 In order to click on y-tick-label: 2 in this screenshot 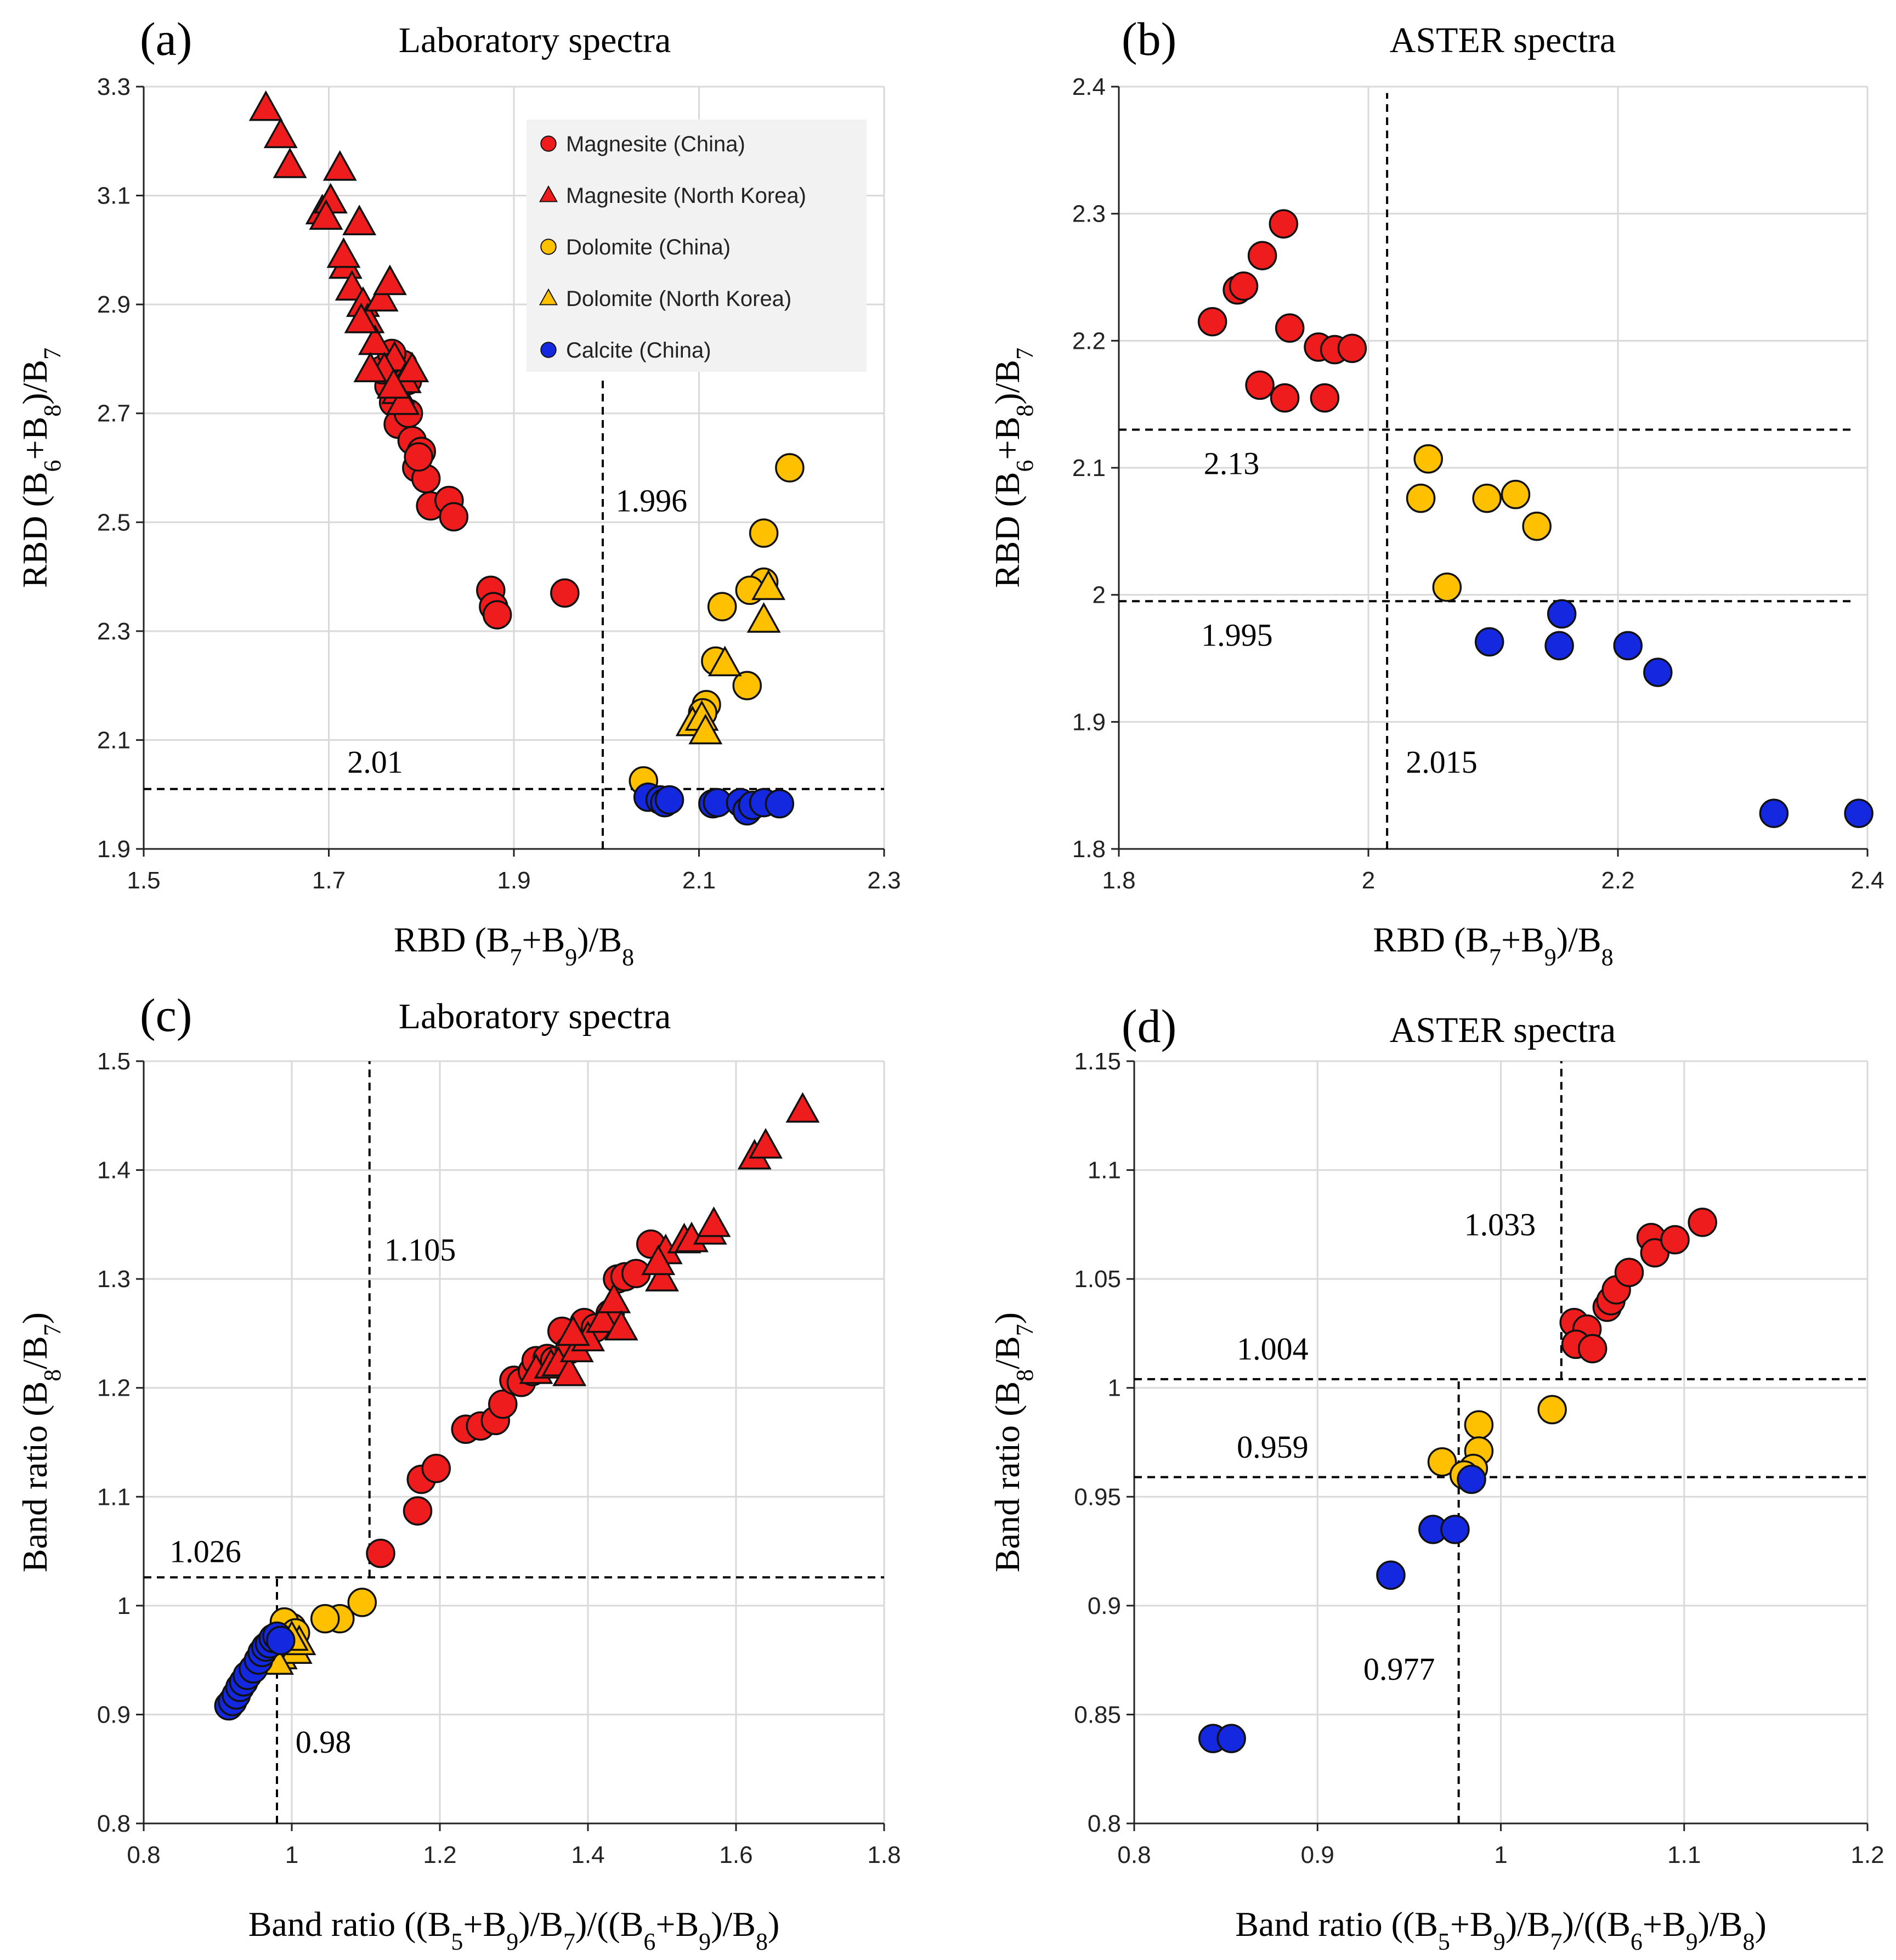, I will do `click(1099, 595)`.